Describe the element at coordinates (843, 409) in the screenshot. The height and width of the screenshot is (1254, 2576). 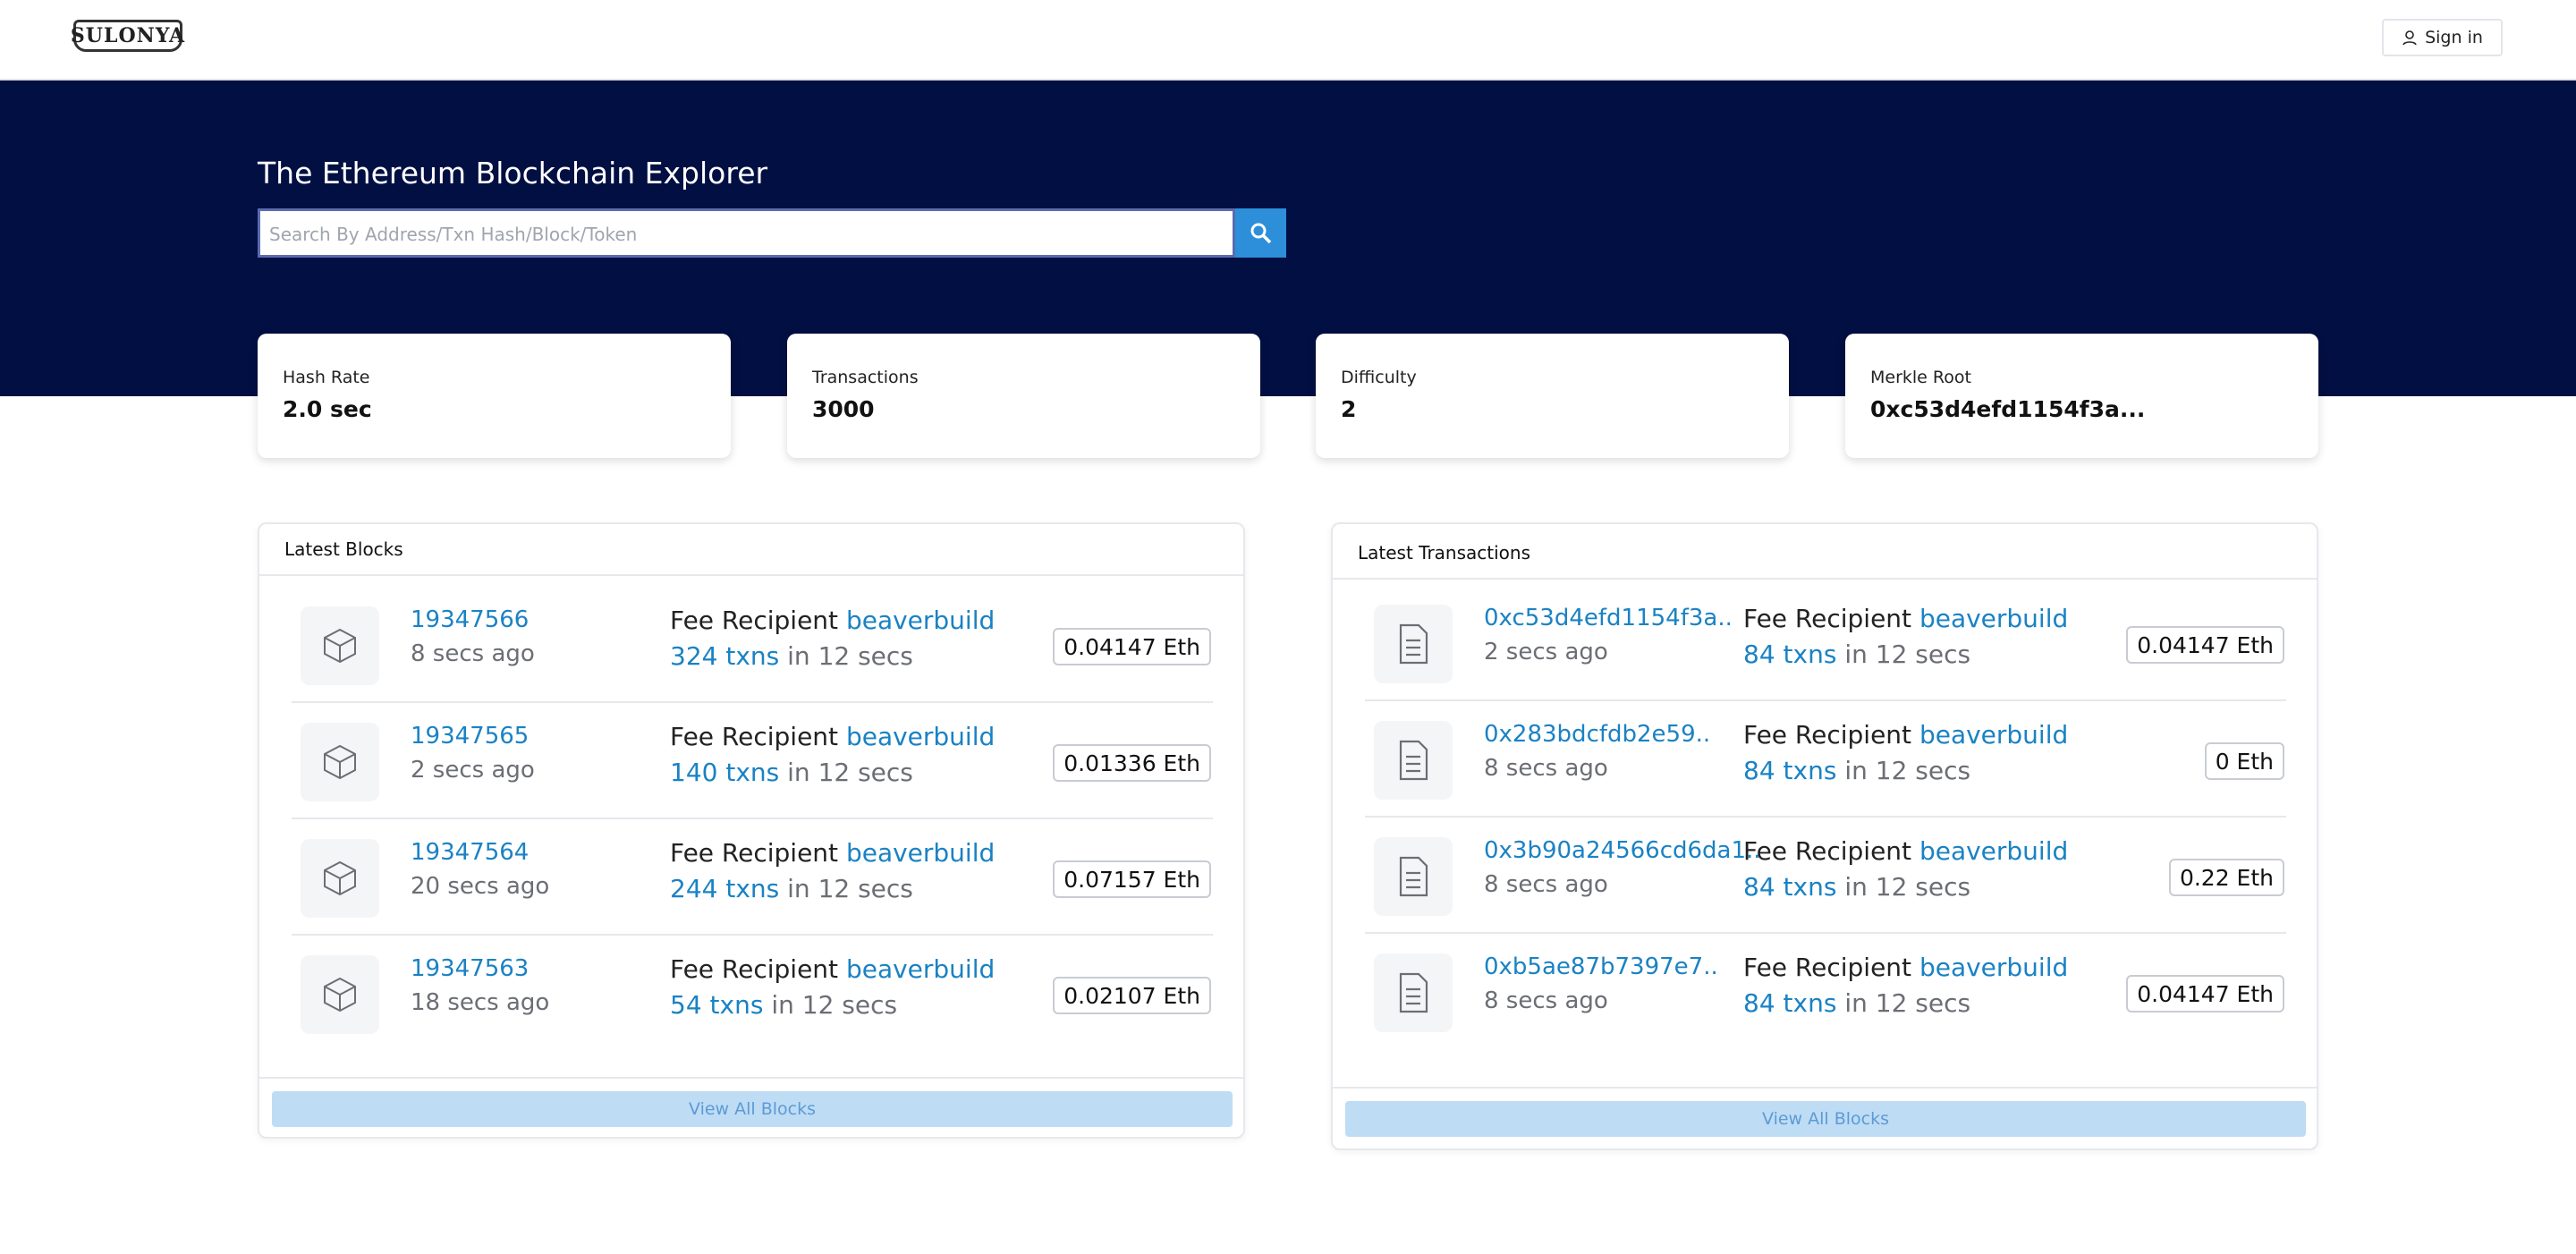
I see `stat-value: 3000` at that location.